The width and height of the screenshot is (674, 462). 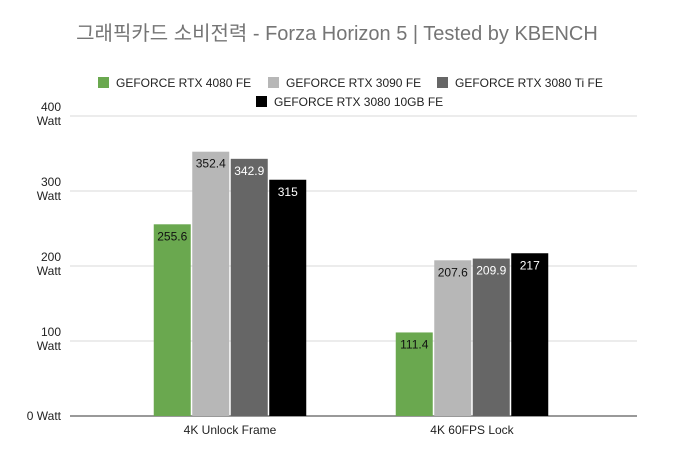 I want to click on data-label: 352.4, so click(x=211, y=164).